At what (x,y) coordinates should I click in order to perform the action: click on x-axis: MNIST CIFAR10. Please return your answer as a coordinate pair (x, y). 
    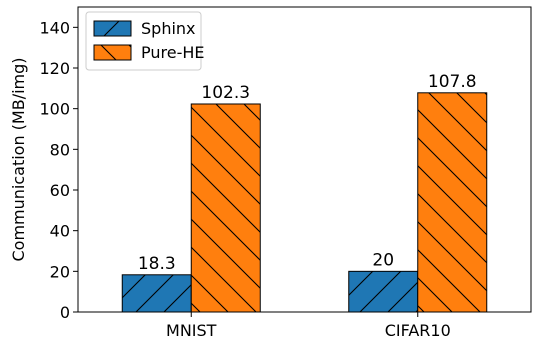
    Looking at the image, I should click on (308, 325).